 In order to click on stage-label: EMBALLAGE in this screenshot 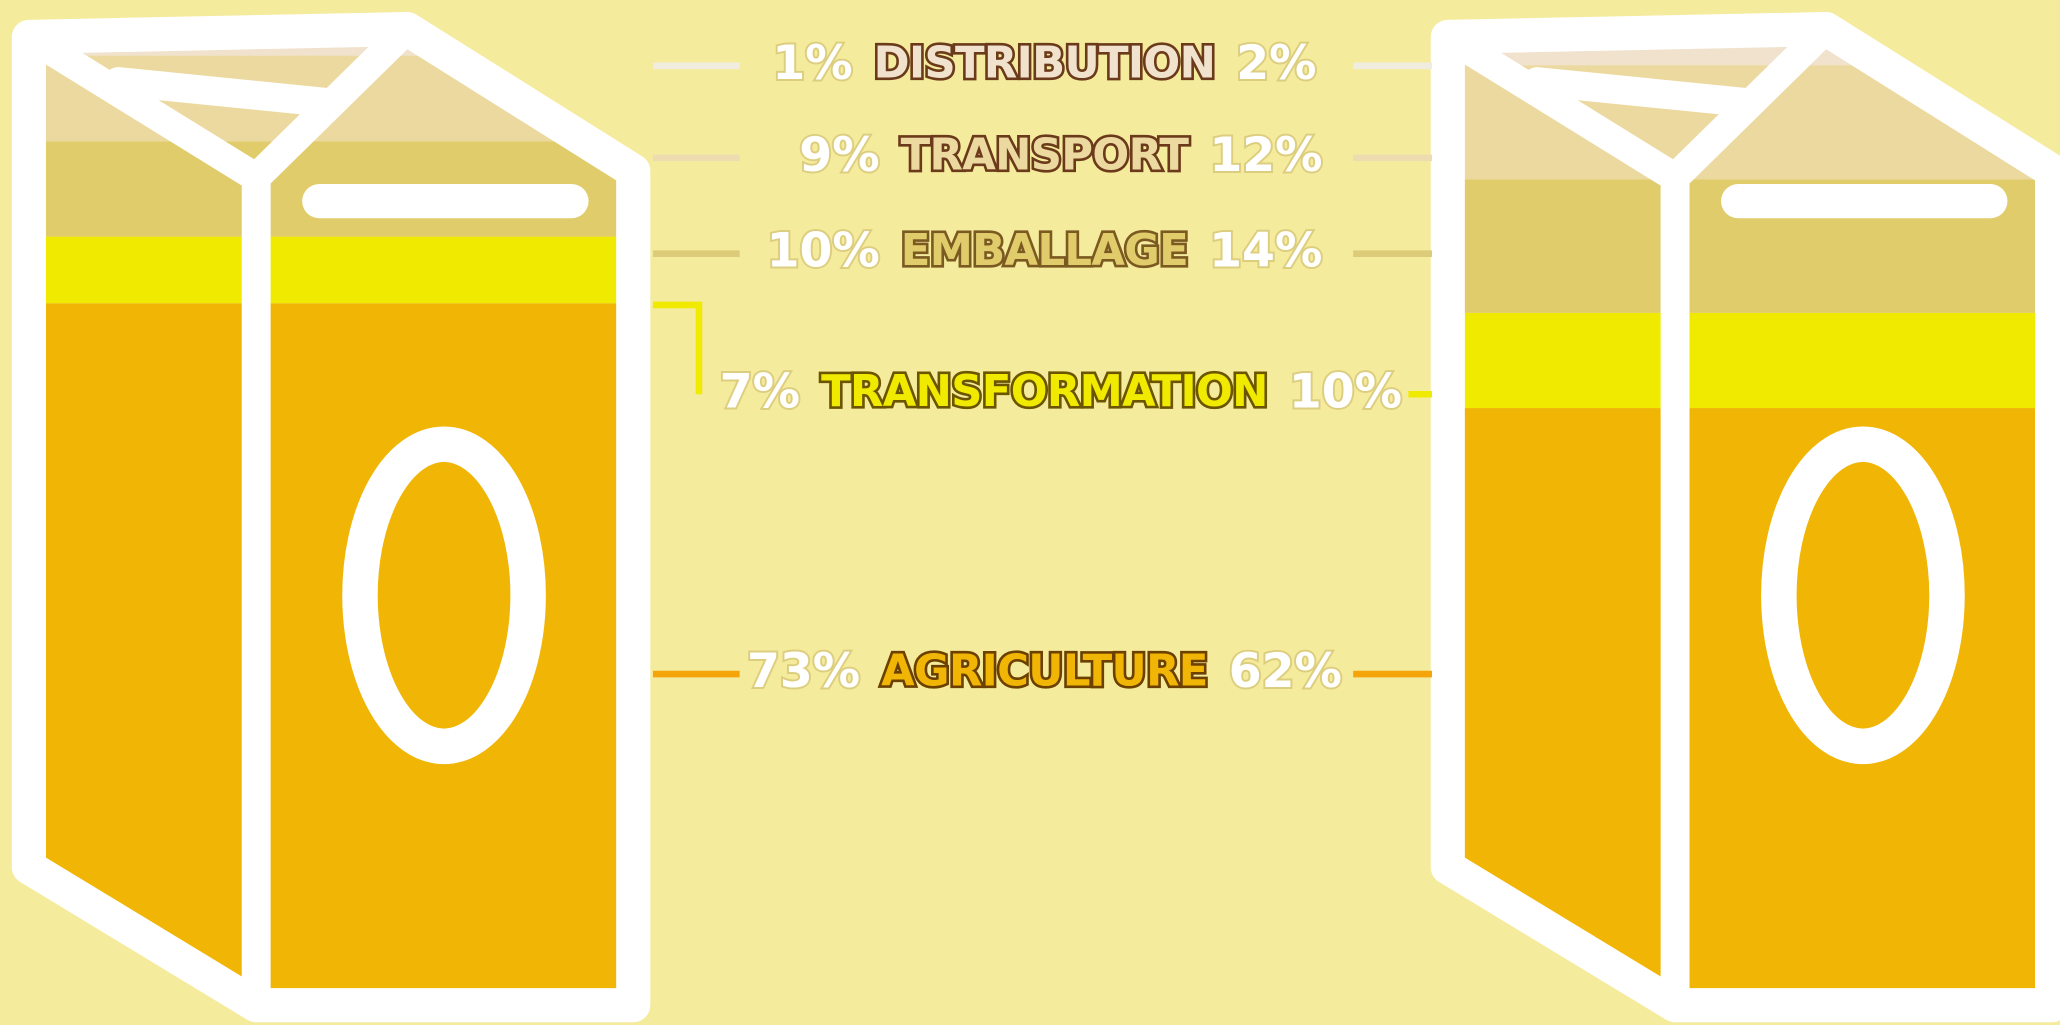, I will do `click(1044, 251)`.